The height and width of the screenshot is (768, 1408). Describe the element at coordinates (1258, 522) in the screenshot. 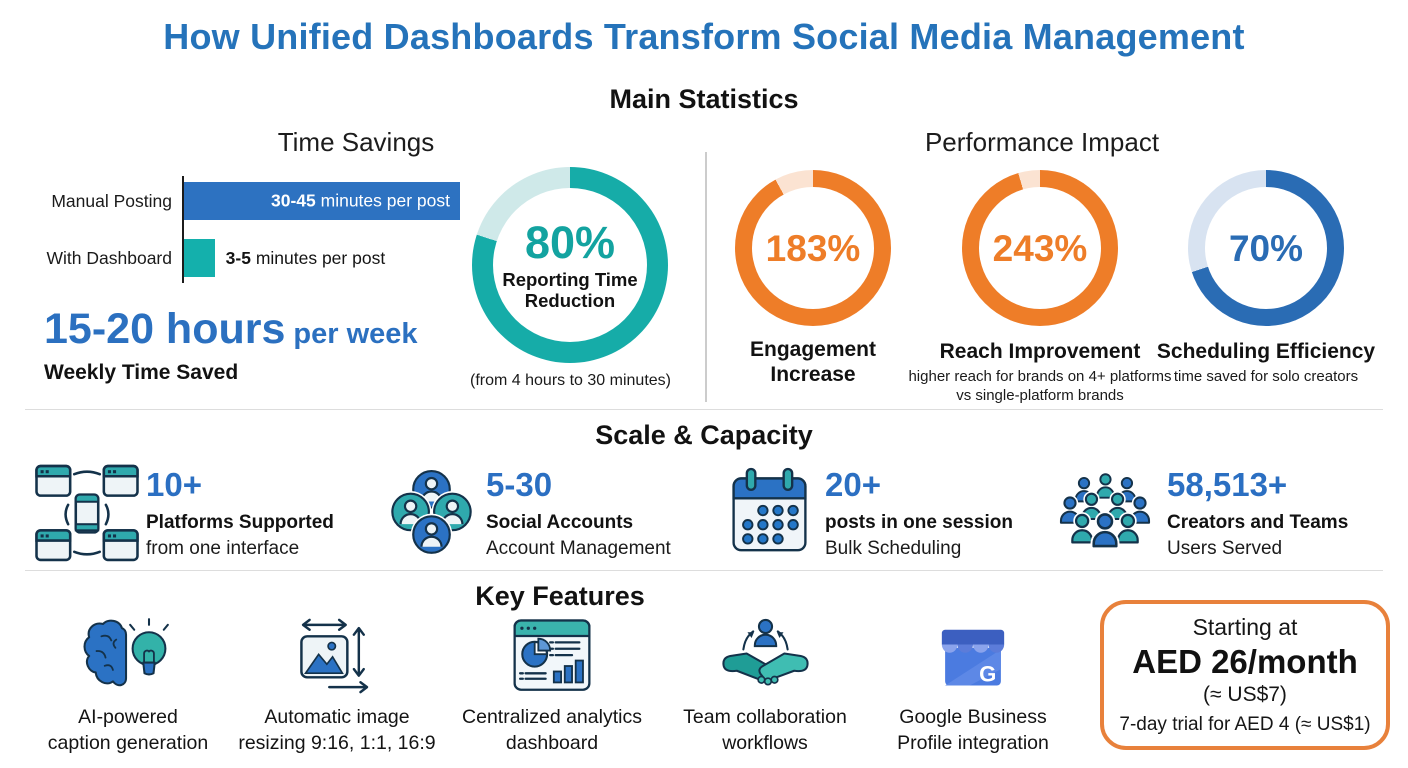

I see `scale-label: Creators and Teams` at that location.